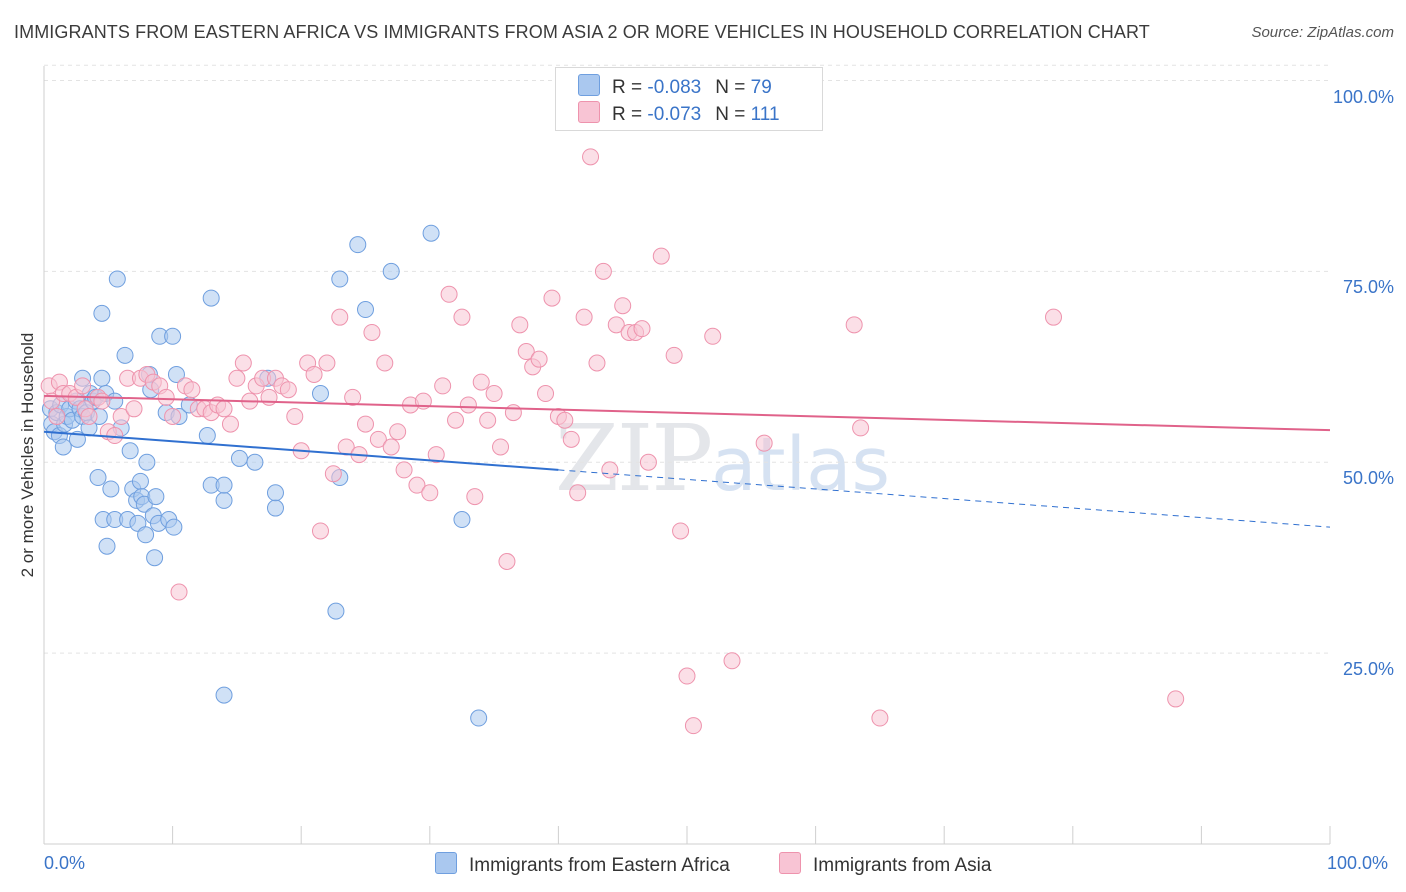 This screenshot has width=1406, height=892. What do you see at coordinates (1322, 32) in the screenshot?
I see `source-note: Source: ZipAtlas.com` at bounding box center [1322, 32].